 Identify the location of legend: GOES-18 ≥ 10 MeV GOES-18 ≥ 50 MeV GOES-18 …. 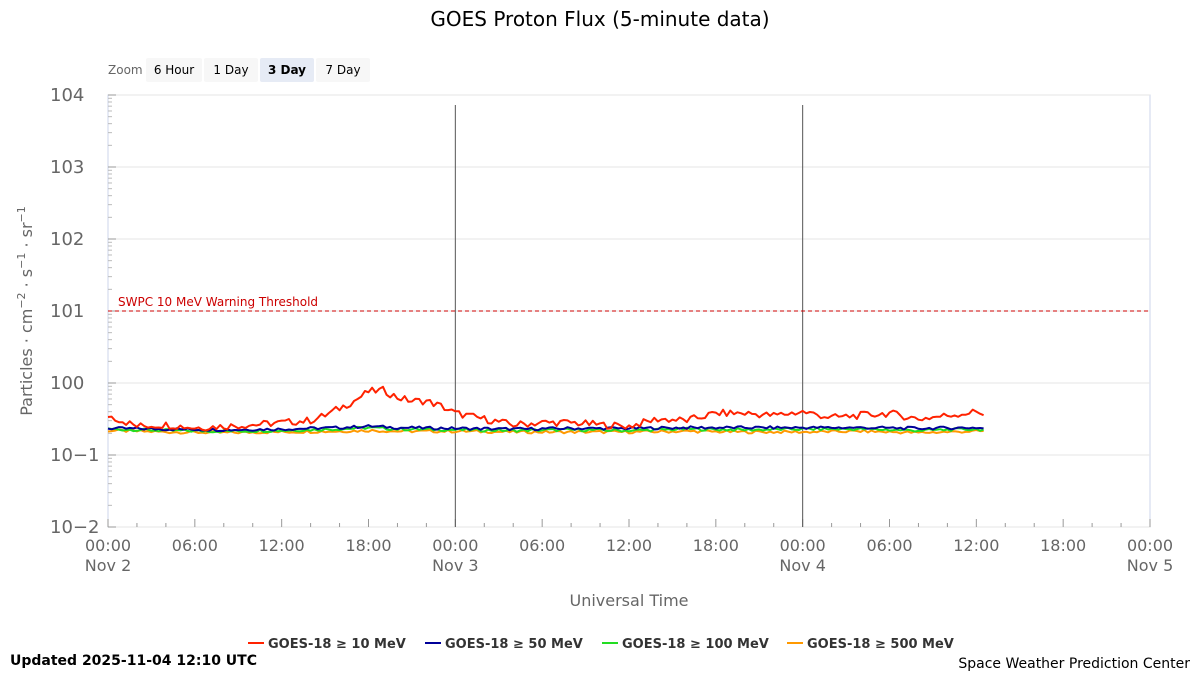
(601, 644).